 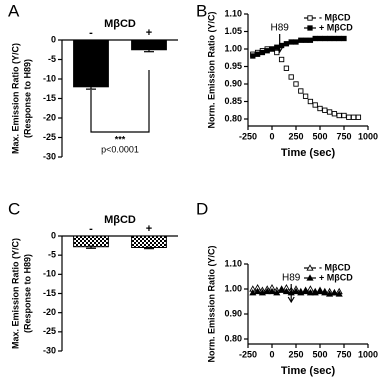 I want to click on y-tick-label: -10, so click(x=49, y=274).